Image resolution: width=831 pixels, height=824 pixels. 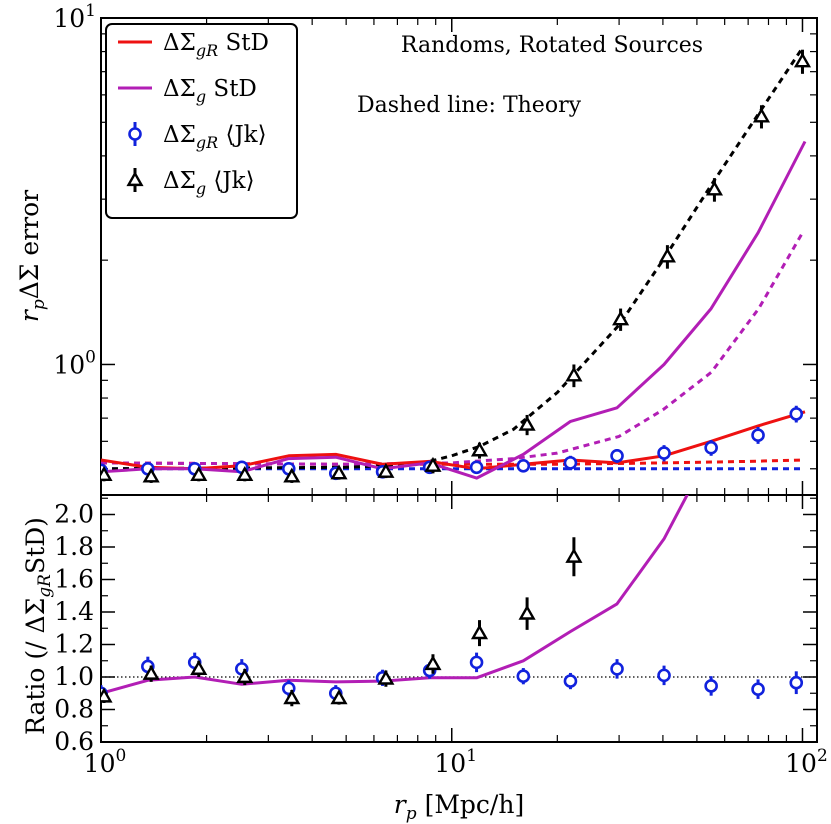 I want to click on legend-box, so click(x=201, y=121).